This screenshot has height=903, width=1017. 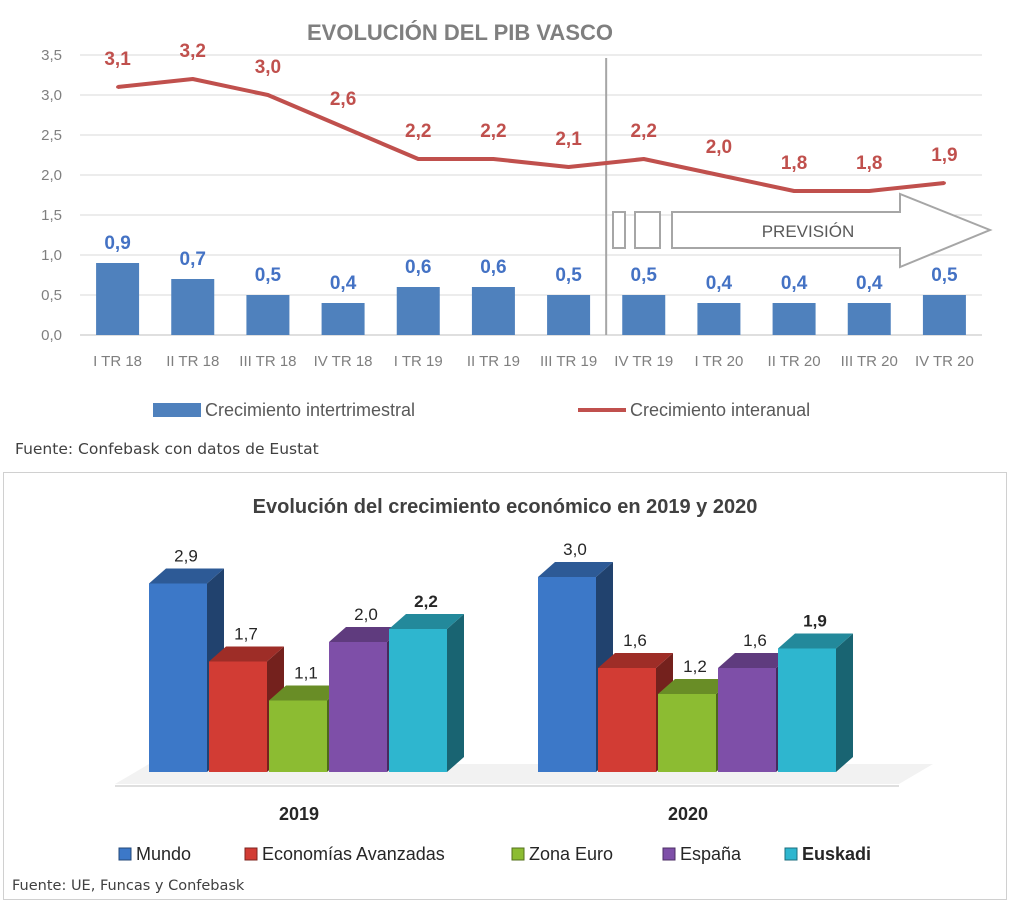 What do you see at coordinates (267, 361) in the screenshot?
I see `x-tick-label: III TR 18` at bounding box center [267, 361].